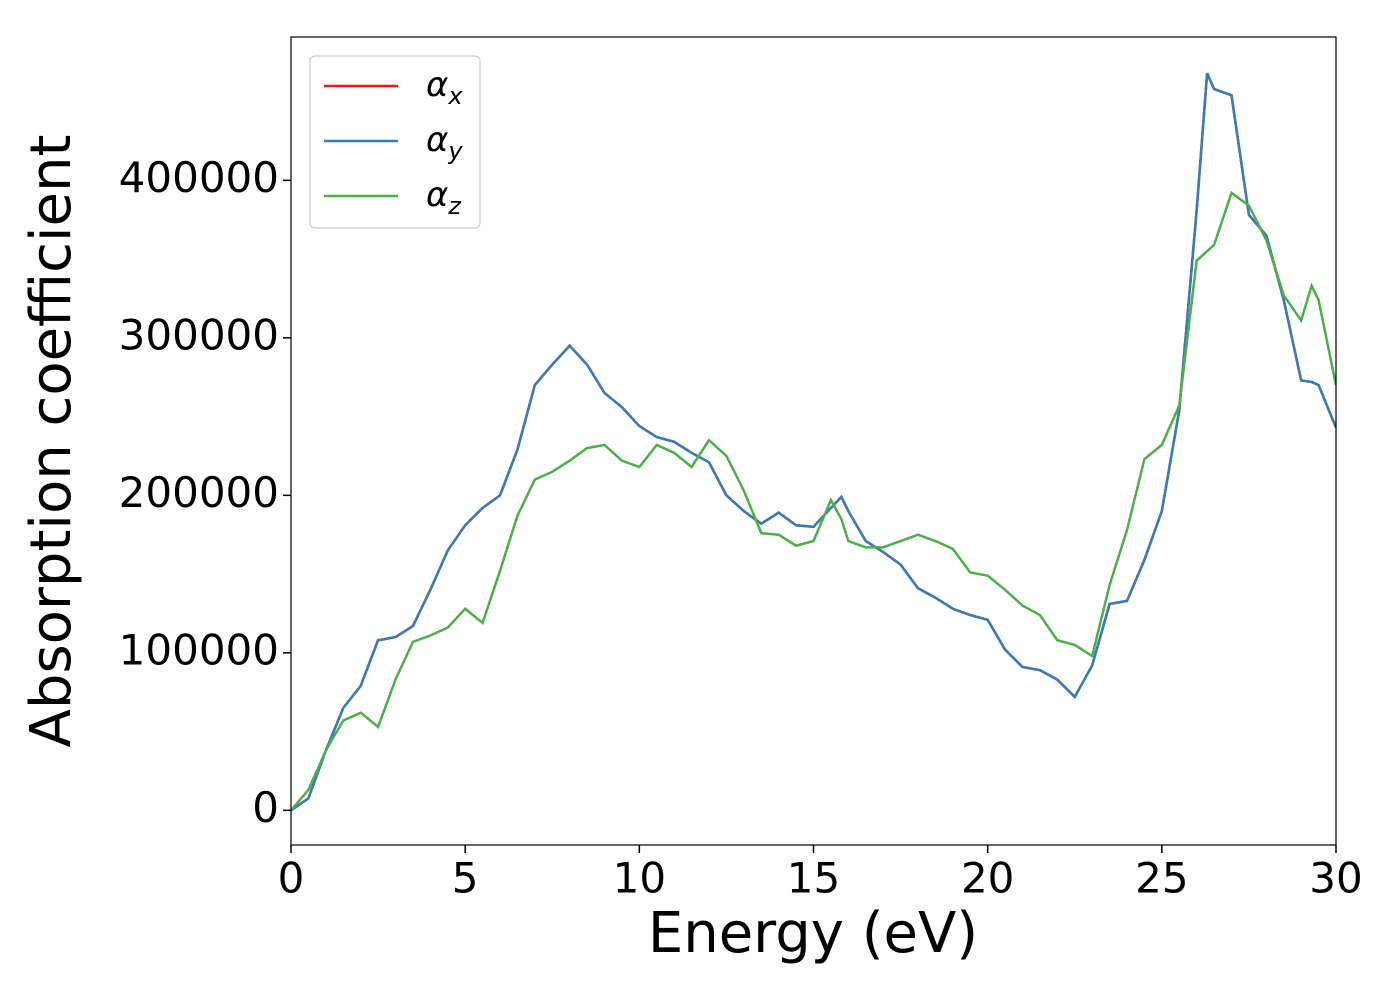  What do you see at coordinates (51, 441) in the screenshot?
I see `y-axis-label: Absorption coefficient` at bounding box center [51, 441].